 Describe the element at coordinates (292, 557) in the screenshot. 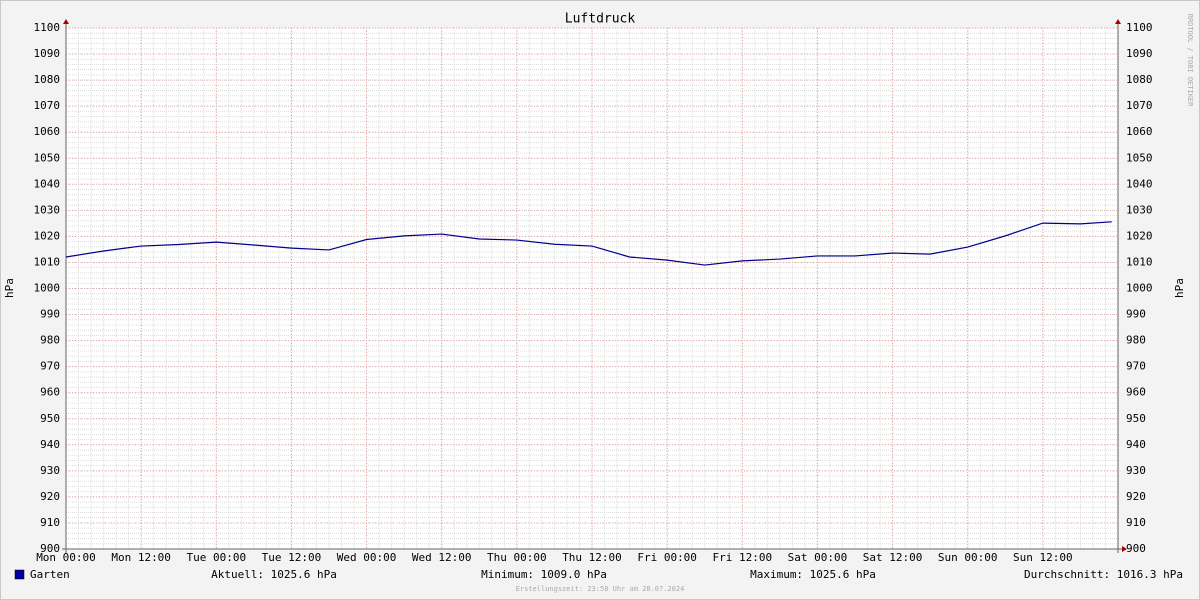

I see `x-tick-label: Tue 12:00` at that location.